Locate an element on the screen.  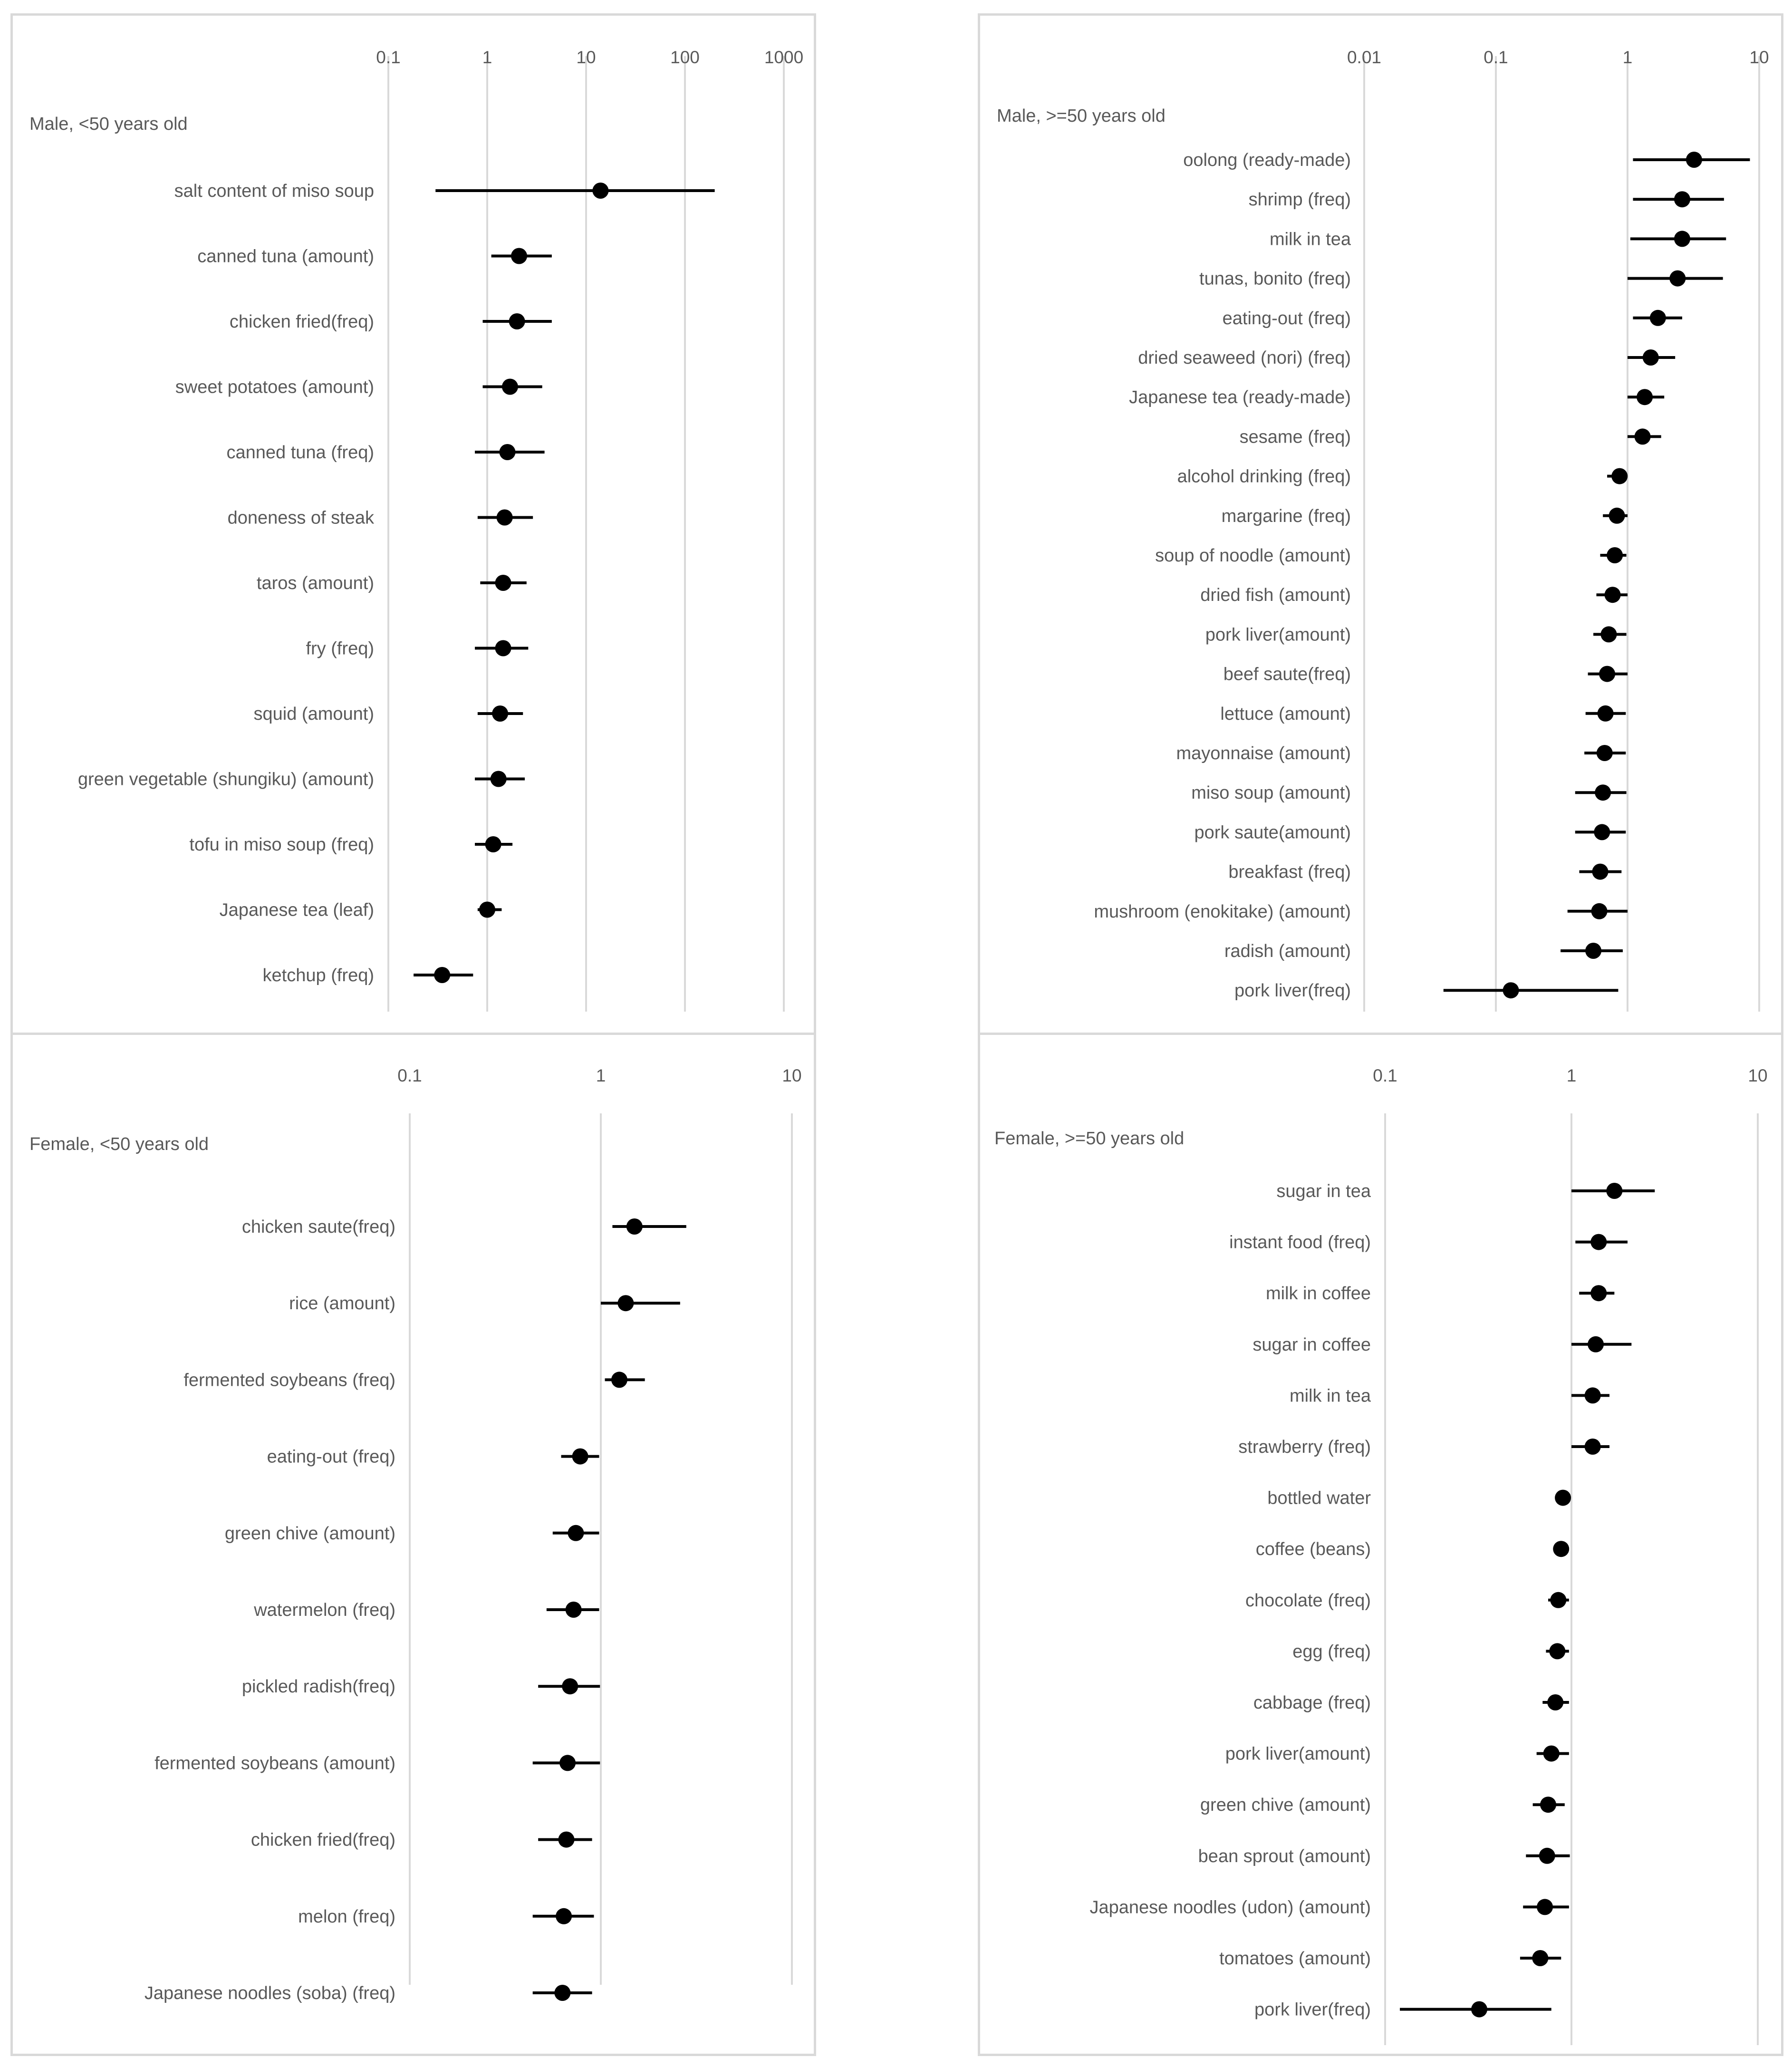
row-label: tofu in miso soup (freq) is located at coordinates (281, 845).